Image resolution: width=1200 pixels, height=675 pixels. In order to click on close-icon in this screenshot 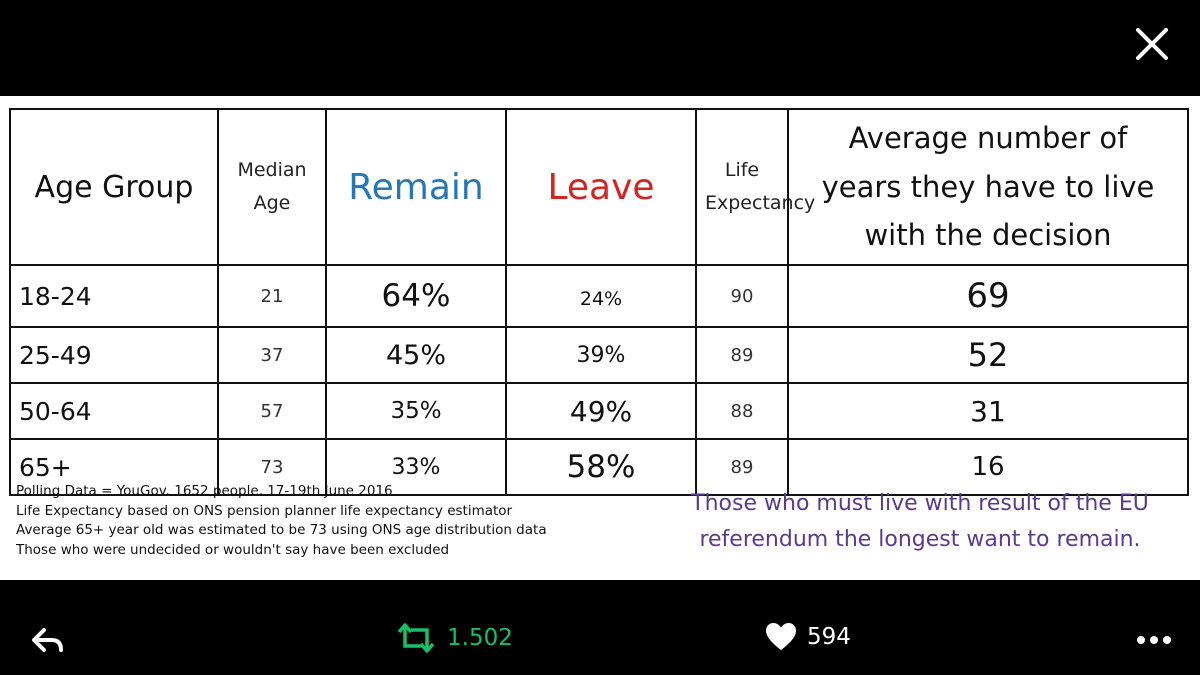, I will do `click(1152, 44)`.